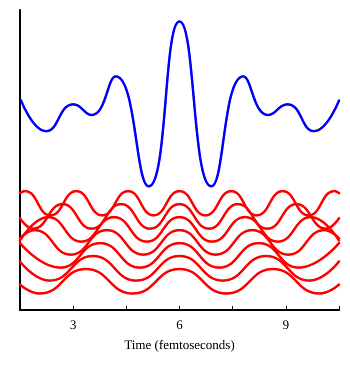  I want to click on x-tick-label: 3, so click(73, 324).